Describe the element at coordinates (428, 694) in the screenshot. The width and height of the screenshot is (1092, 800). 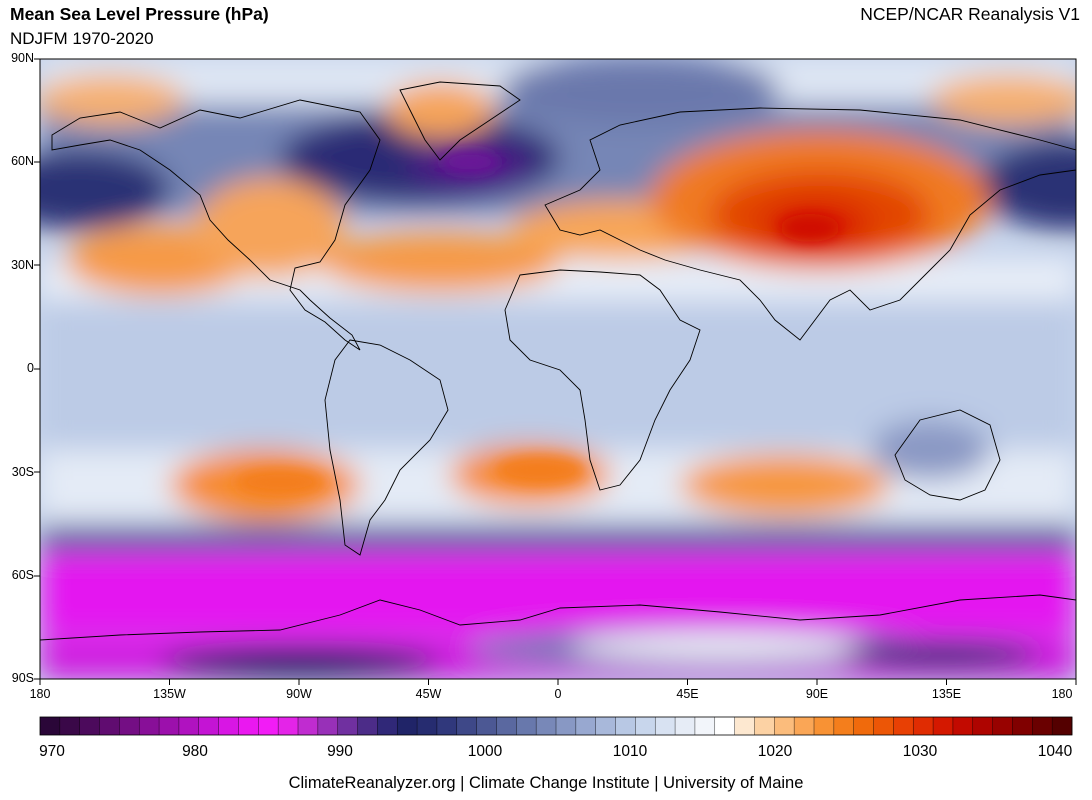
I see `lon-label-45w: 45W` at that location.